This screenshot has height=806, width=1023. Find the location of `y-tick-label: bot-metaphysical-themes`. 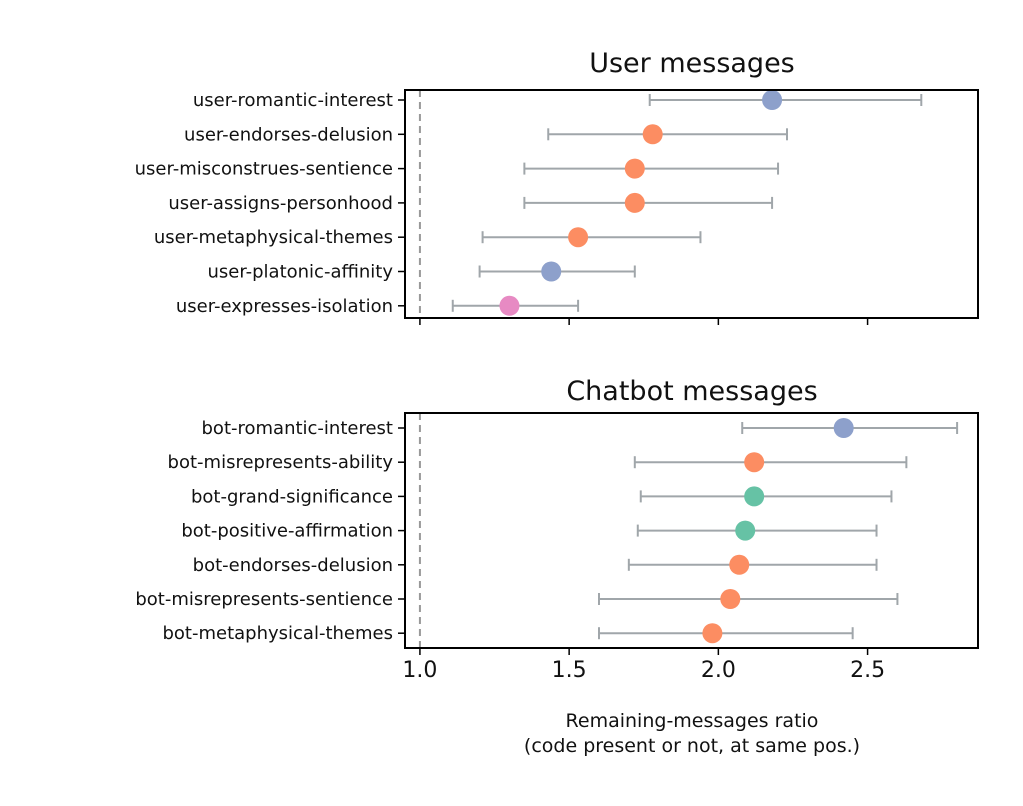

y-tick-label: bot-metaphysical-themes is located at coordinates (277, 633).